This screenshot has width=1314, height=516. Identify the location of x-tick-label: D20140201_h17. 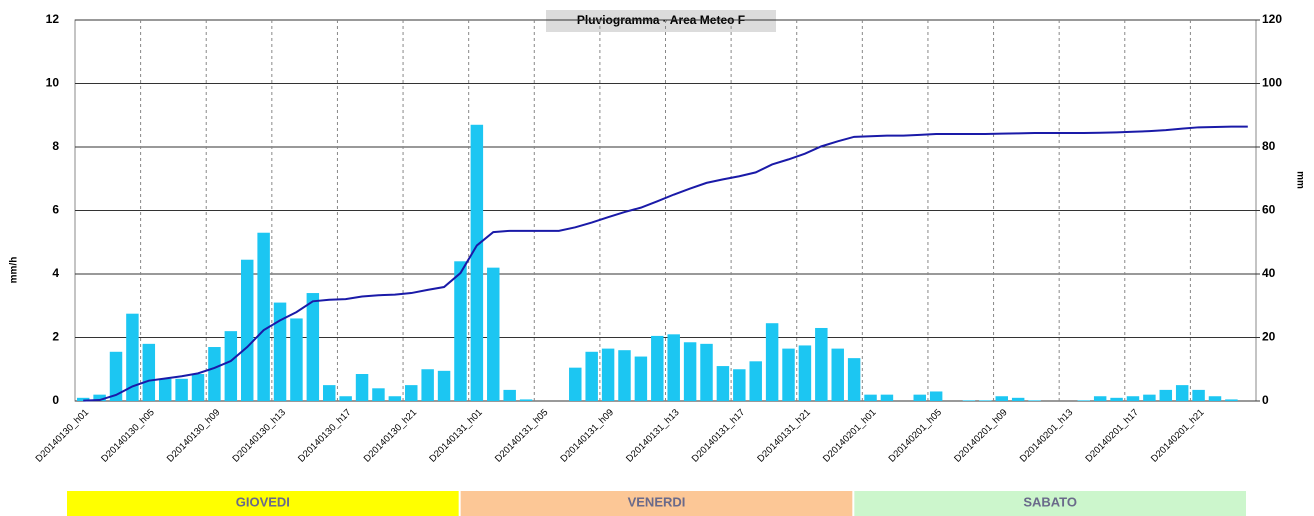
(1111, 435).